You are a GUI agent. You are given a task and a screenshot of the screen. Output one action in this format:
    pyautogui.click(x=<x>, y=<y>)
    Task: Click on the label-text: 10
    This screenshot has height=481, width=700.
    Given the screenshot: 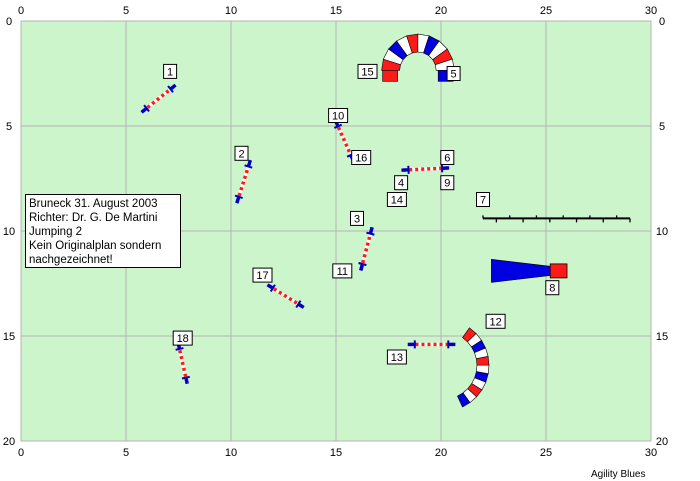 What is the action you would take?
    pyautogui.click(x=338, y=117)
    